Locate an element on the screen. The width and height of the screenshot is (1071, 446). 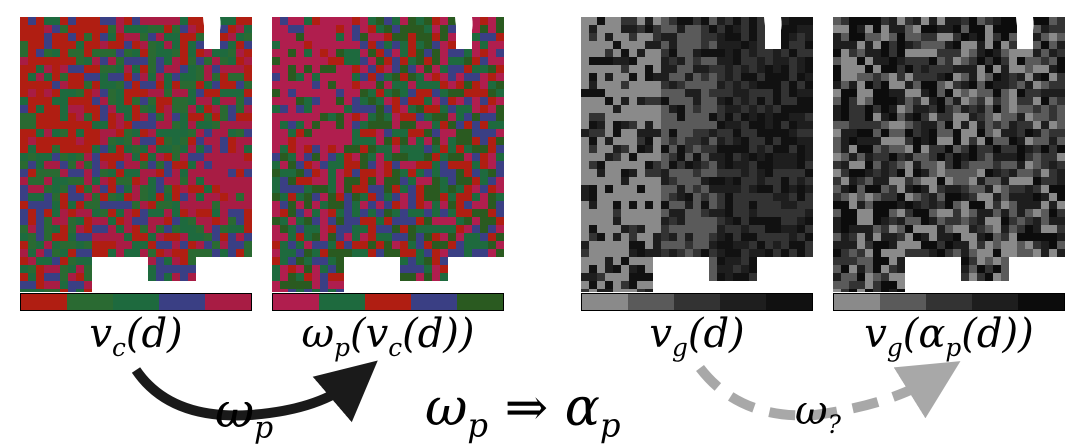
map-panel-vg is located at coordinates (697, 164).